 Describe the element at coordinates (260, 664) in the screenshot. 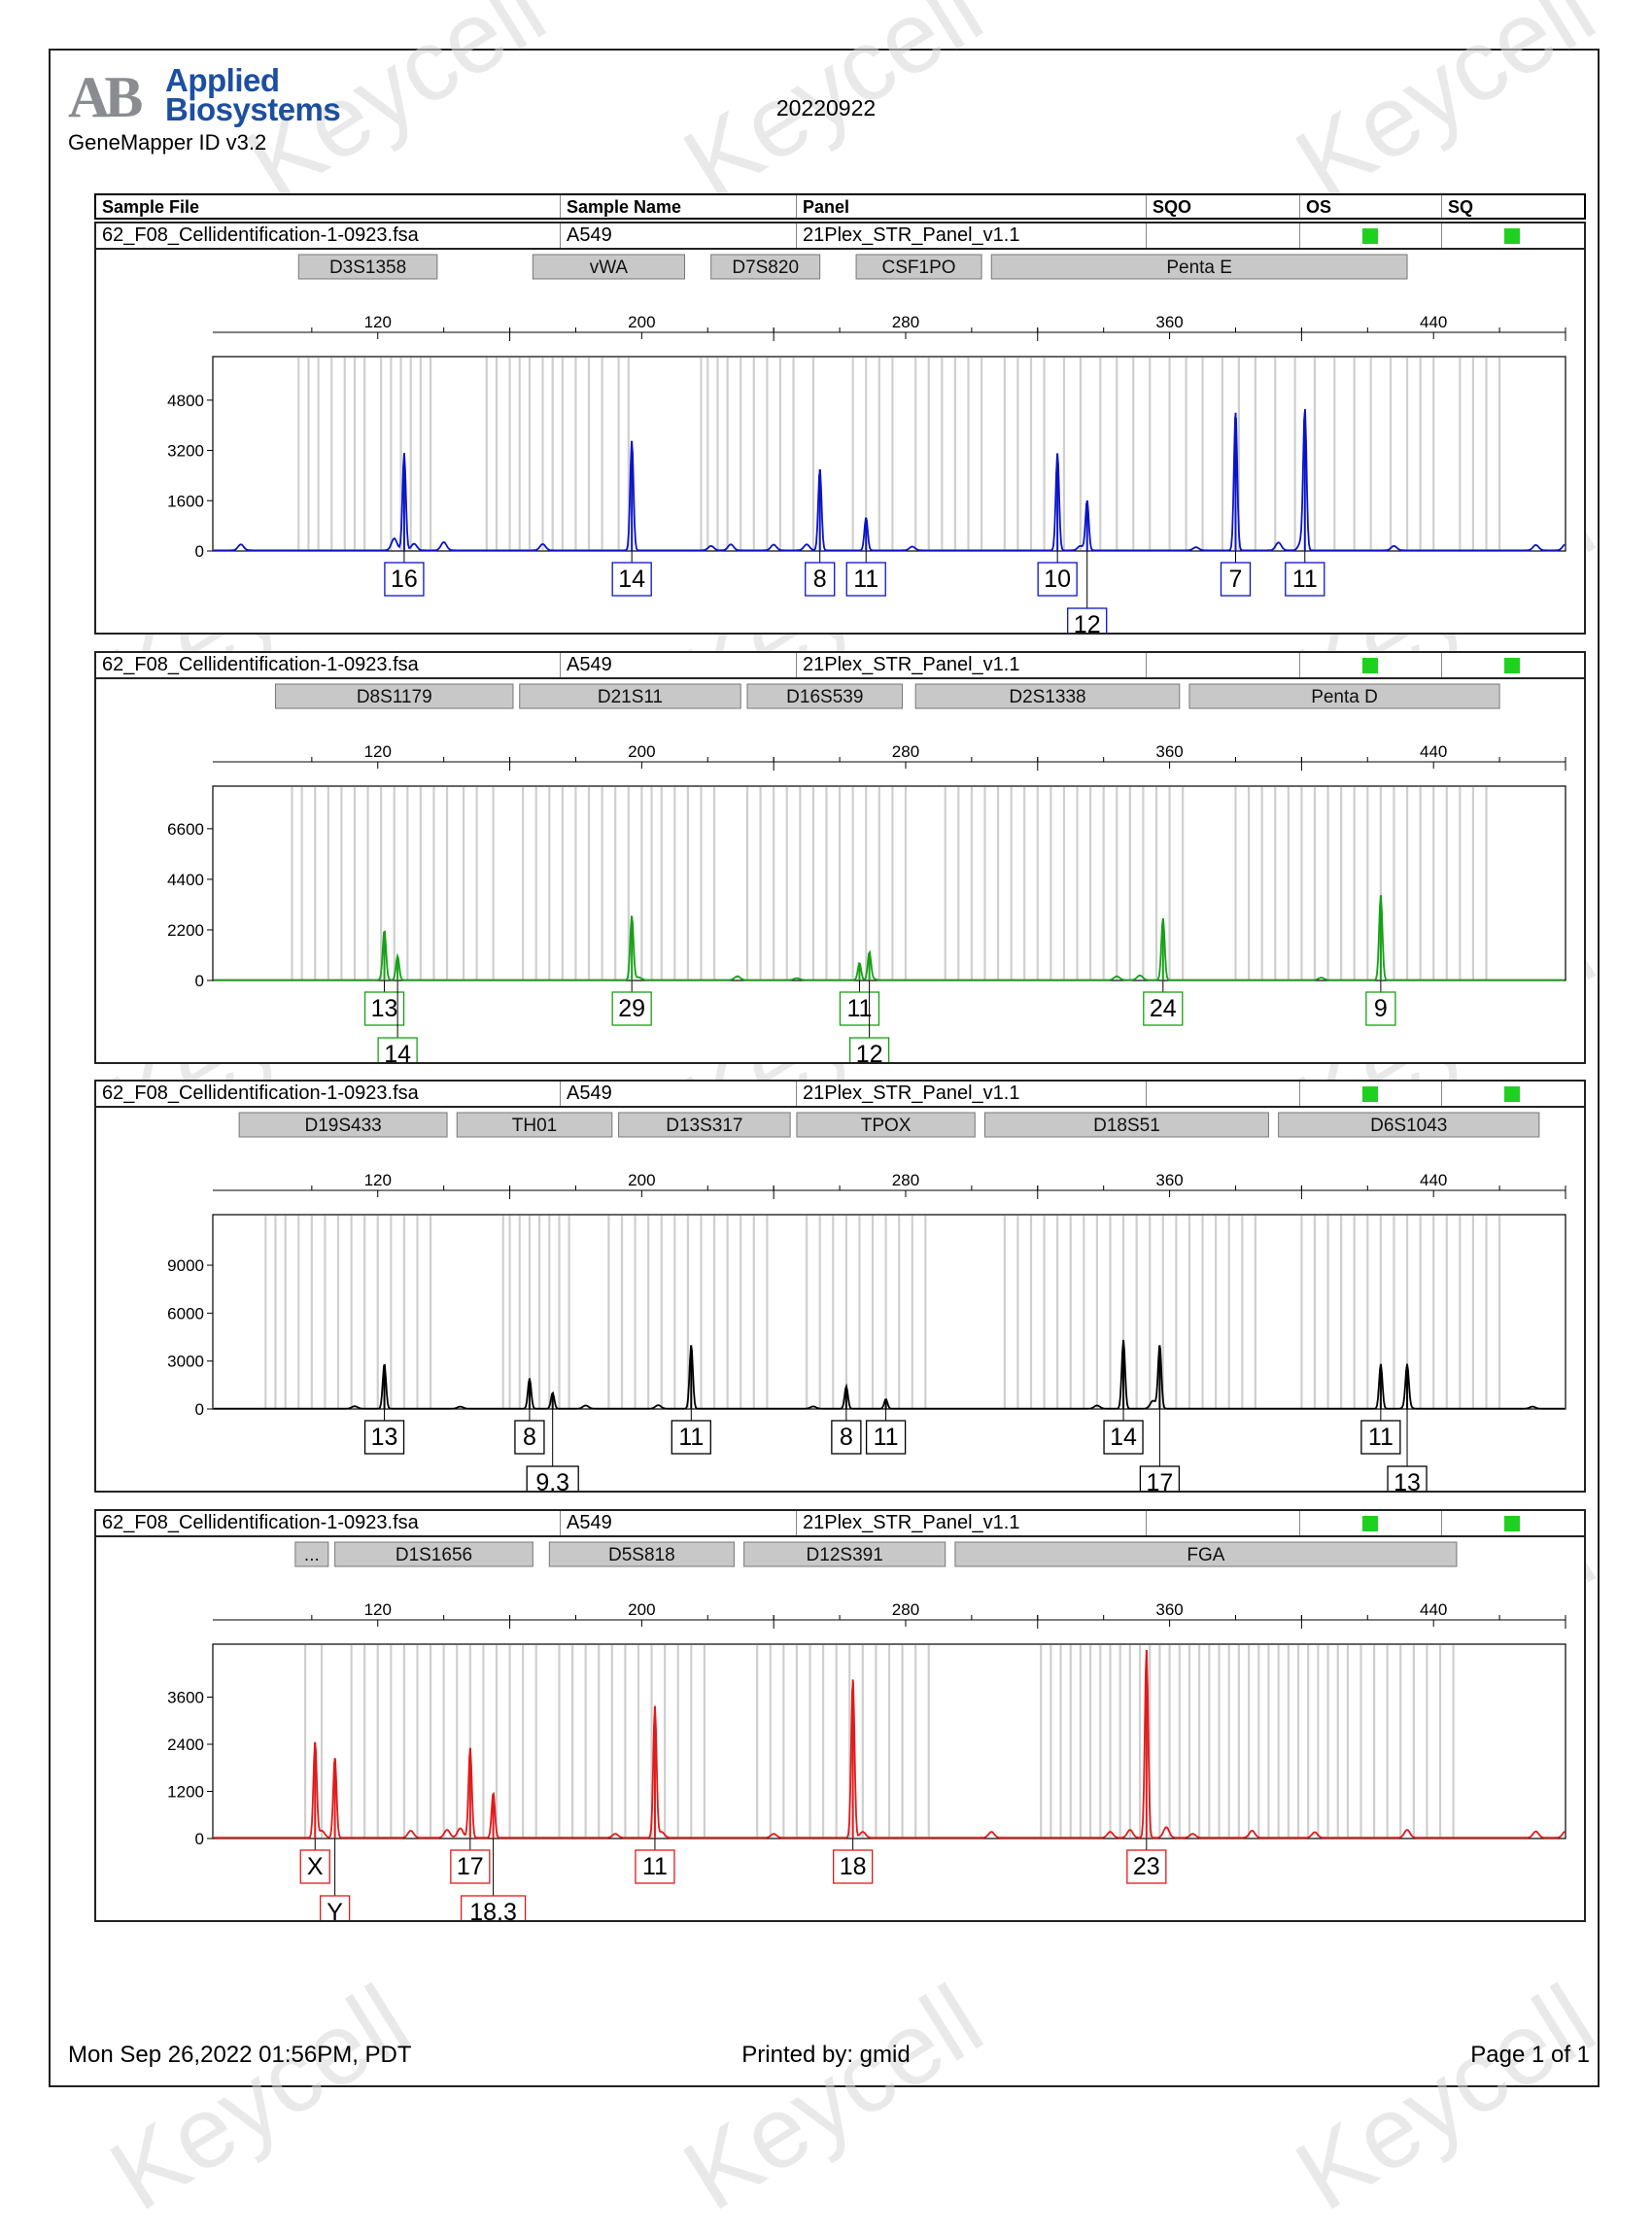

I see `sample-file-cell: 62_F08_Cellidentification-1-0923.fsa` at that location.